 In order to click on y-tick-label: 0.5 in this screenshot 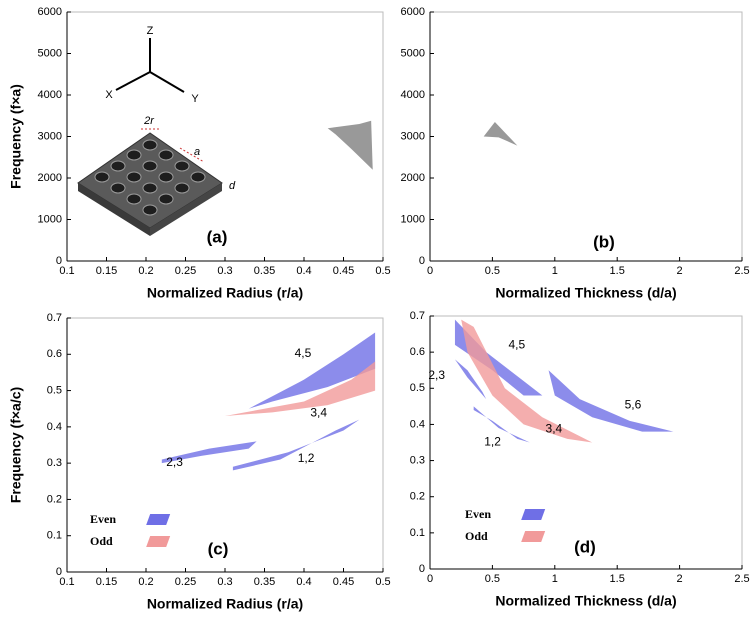, I will do `click(54, 390)`.